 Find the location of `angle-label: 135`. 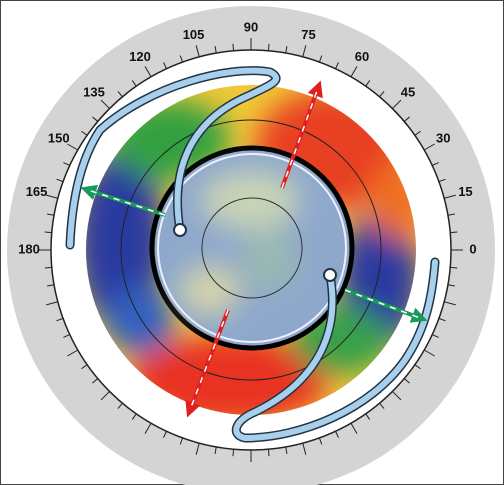

angle-label: 135 is located at coordinates (94, 91).